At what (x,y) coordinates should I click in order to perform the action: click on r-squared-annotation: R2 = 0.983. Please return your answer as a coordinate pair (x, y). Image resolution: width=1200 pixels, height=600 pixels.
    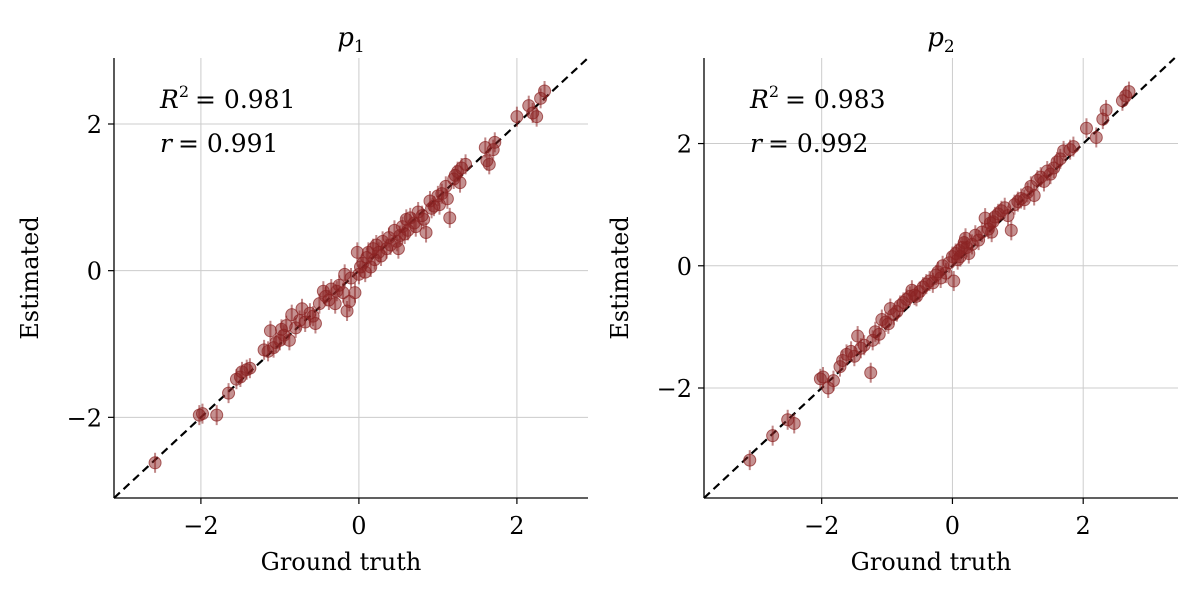
    Looking at the image, I should click on (817, 98).